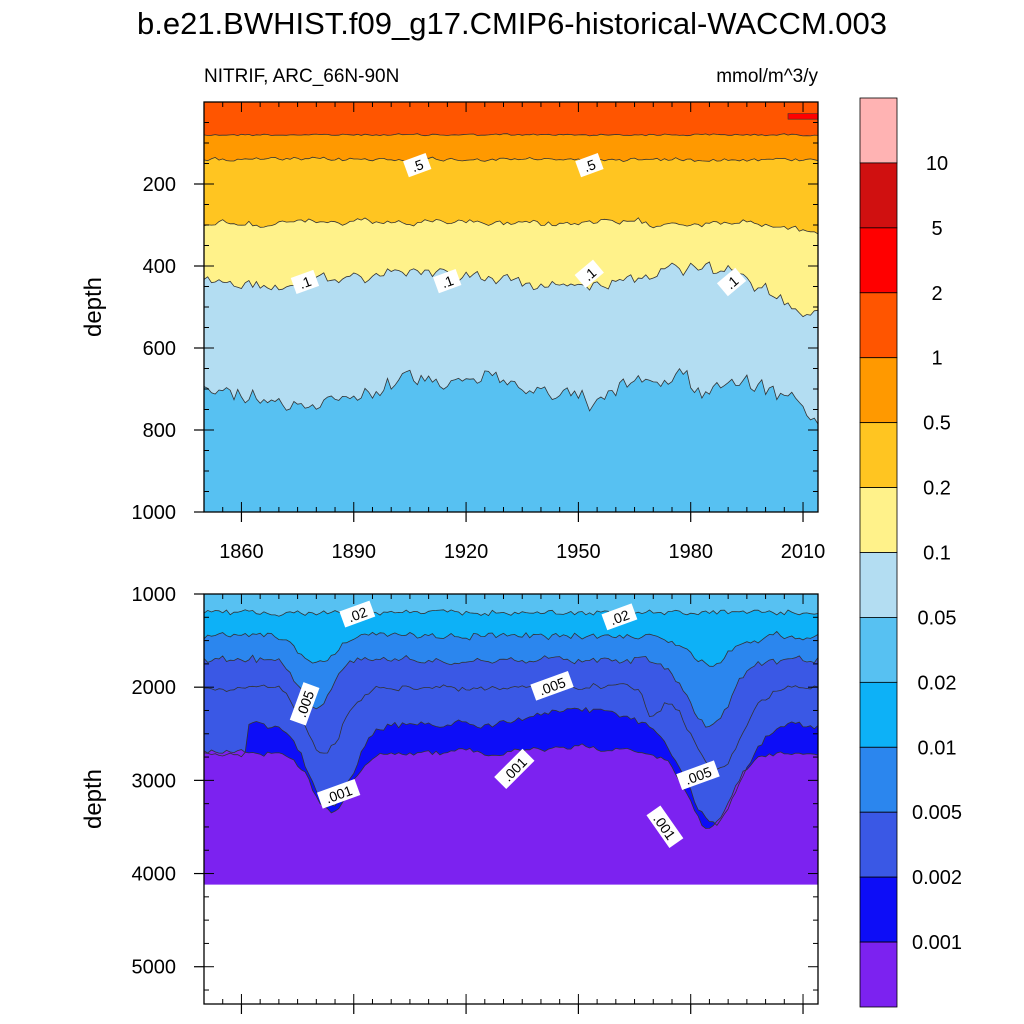  What do you see at coordinates (301, 76) in the screenshot?
I see `variable-region-label: NITRIF, ARC_66N-90N` at bounding box center [301, 76].